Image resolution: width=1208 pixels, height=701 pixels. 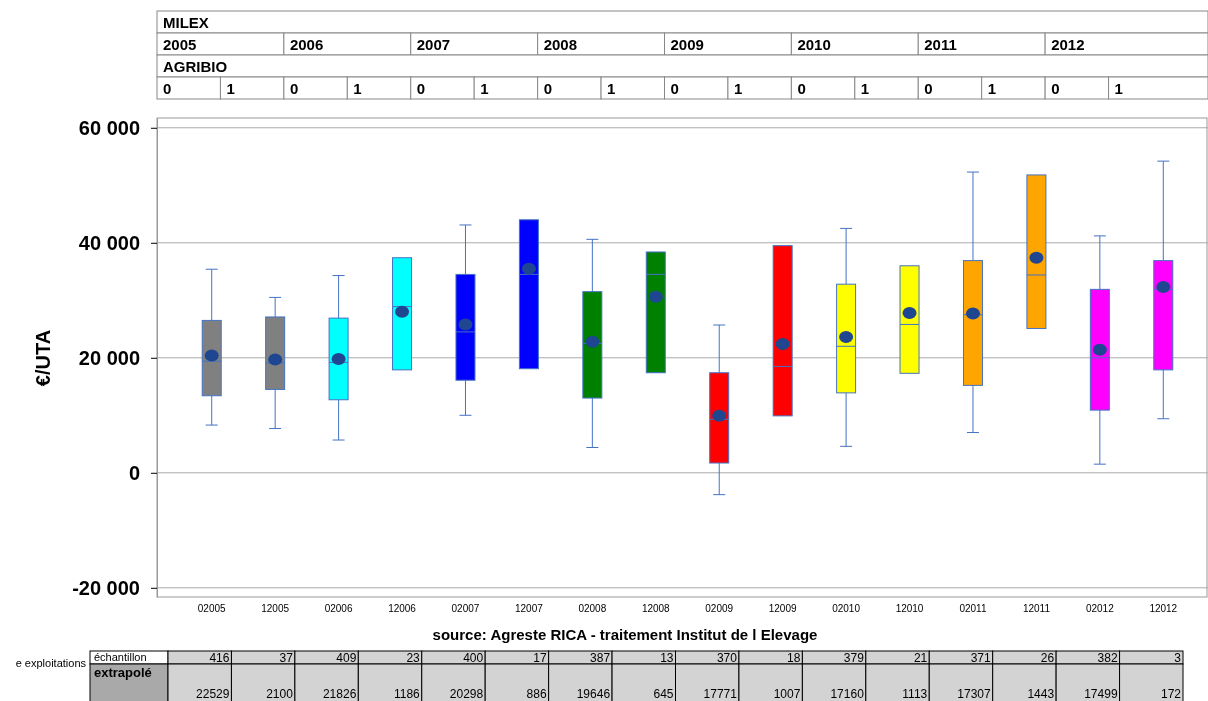 I want to click on text: 20298, so click(x=466, y=694).